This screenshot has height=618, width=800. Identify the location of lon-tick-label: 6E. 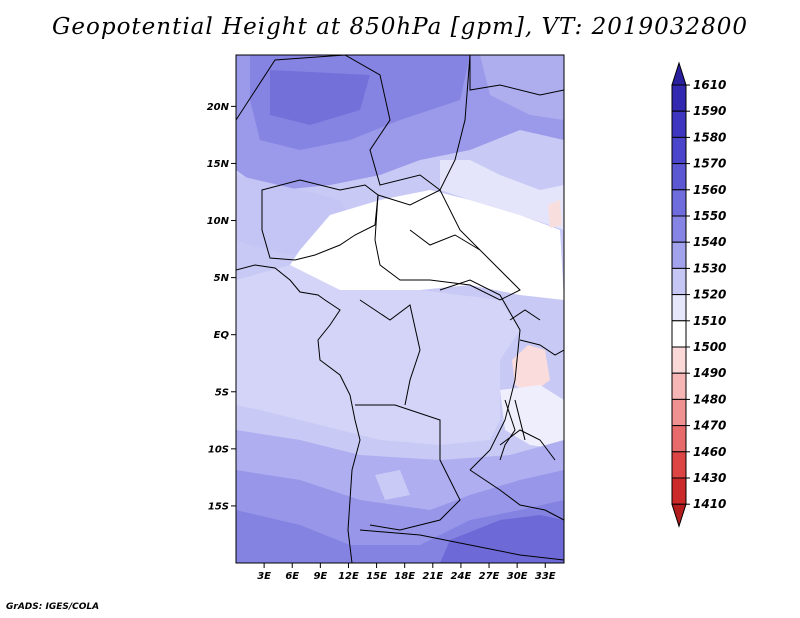
(292, 576).